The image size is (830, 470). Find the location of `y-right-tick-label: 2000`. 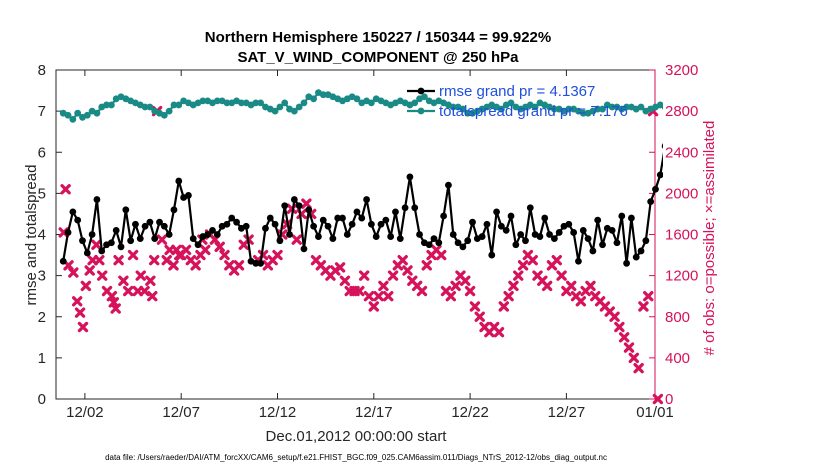

y-right-tick-label: 2000 is located at coordinates (681, 193).